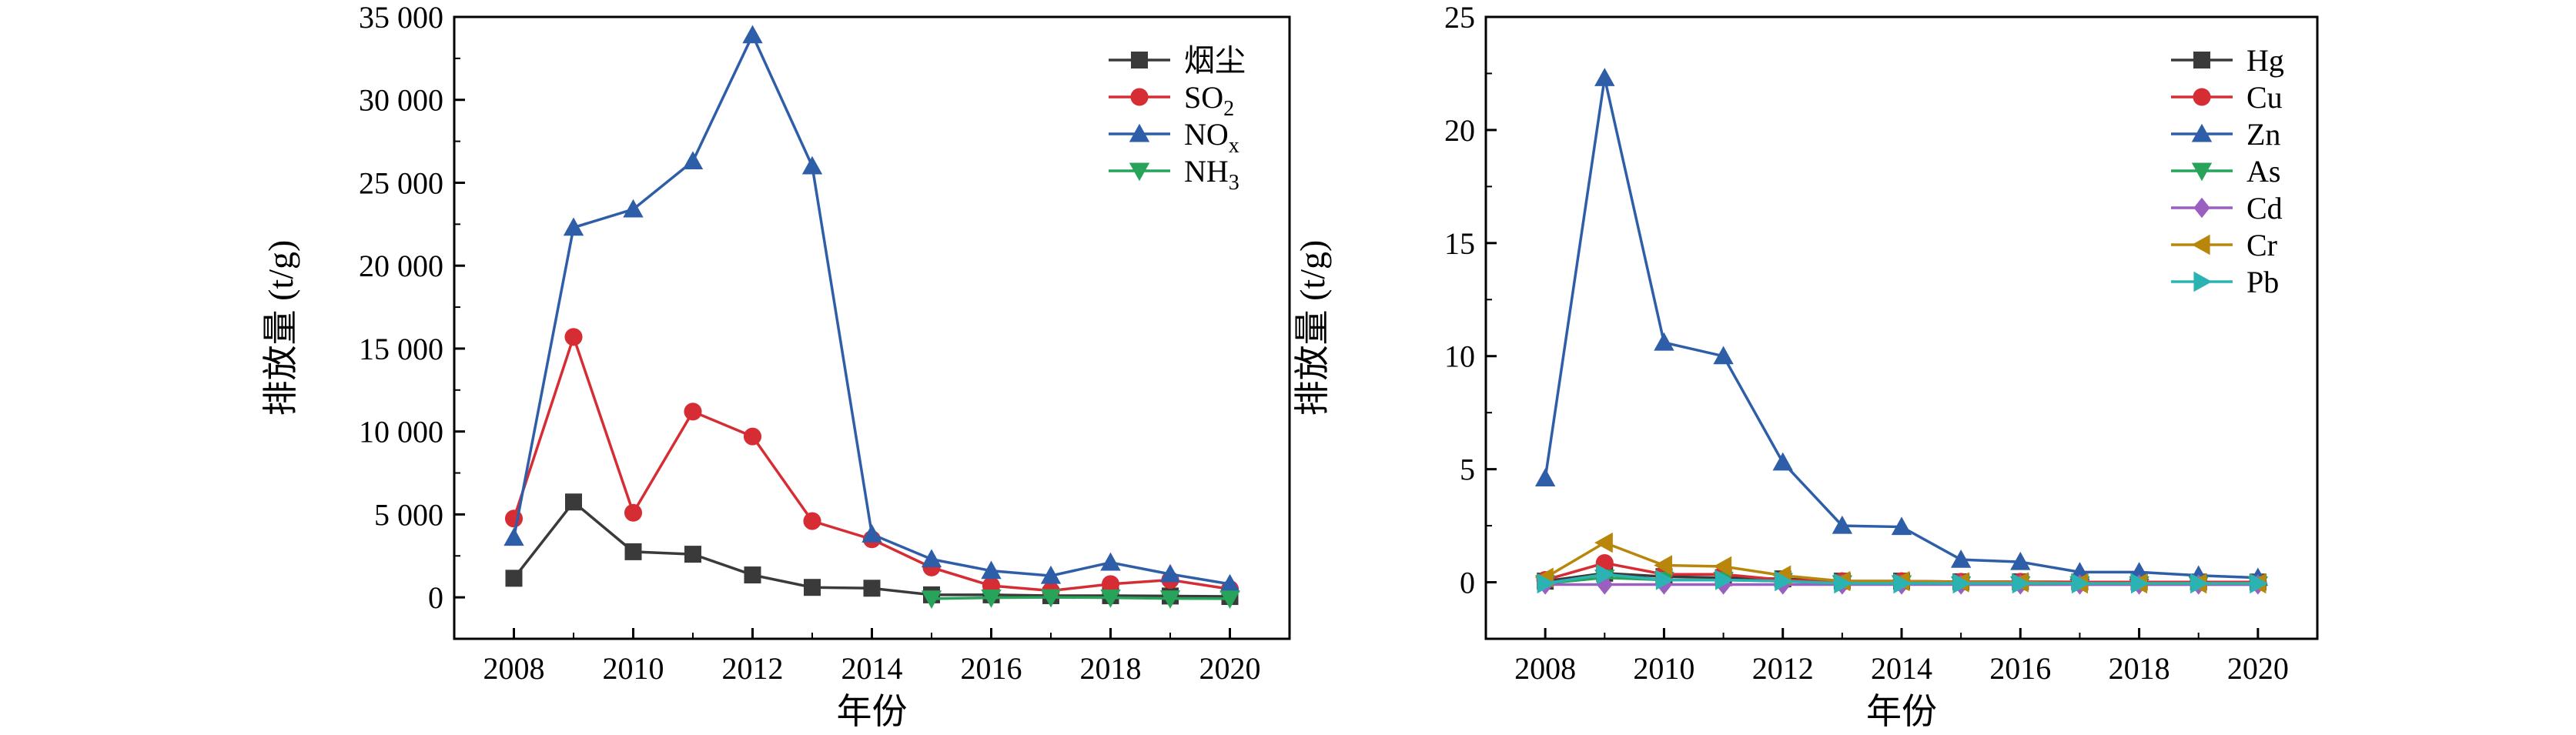 Image resolution: width=2576 pixels, height=735 pixels. Describe the element at coordinates (1230, 668) in the screenshot. I see `x-tick-label: 2020` at that location.